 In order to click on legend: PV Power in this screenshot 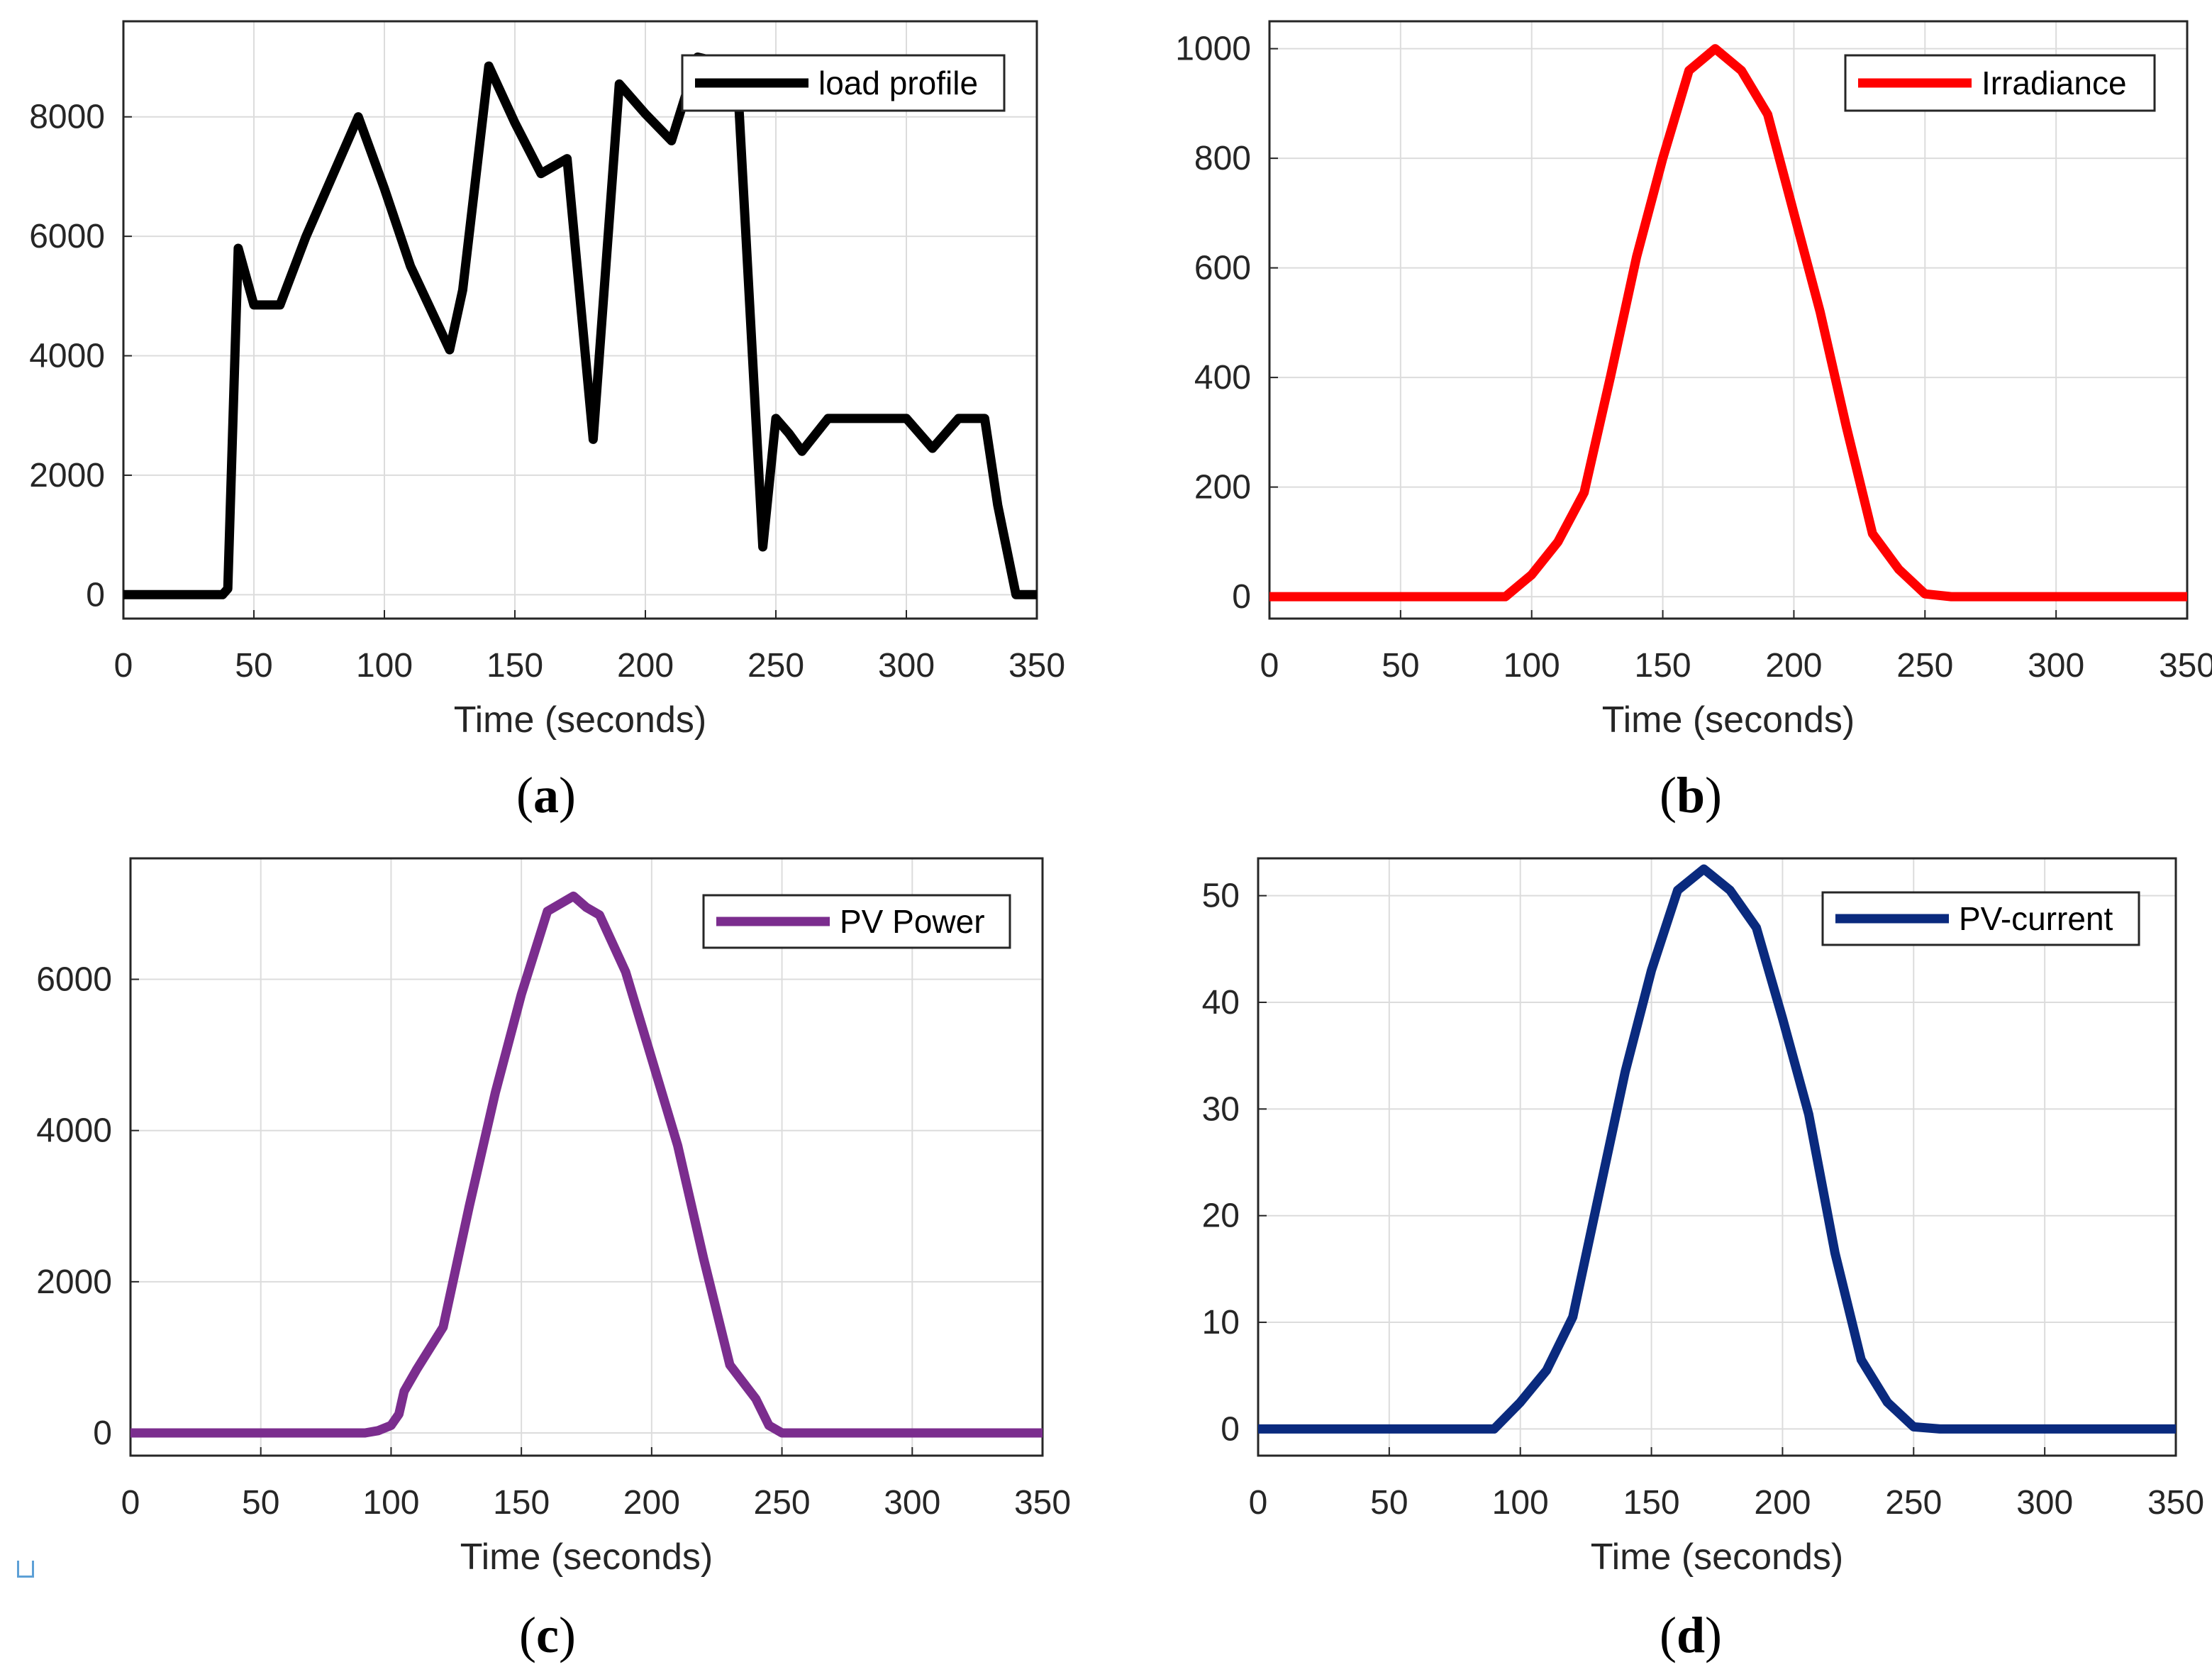, I will do `click(856, 921)`.